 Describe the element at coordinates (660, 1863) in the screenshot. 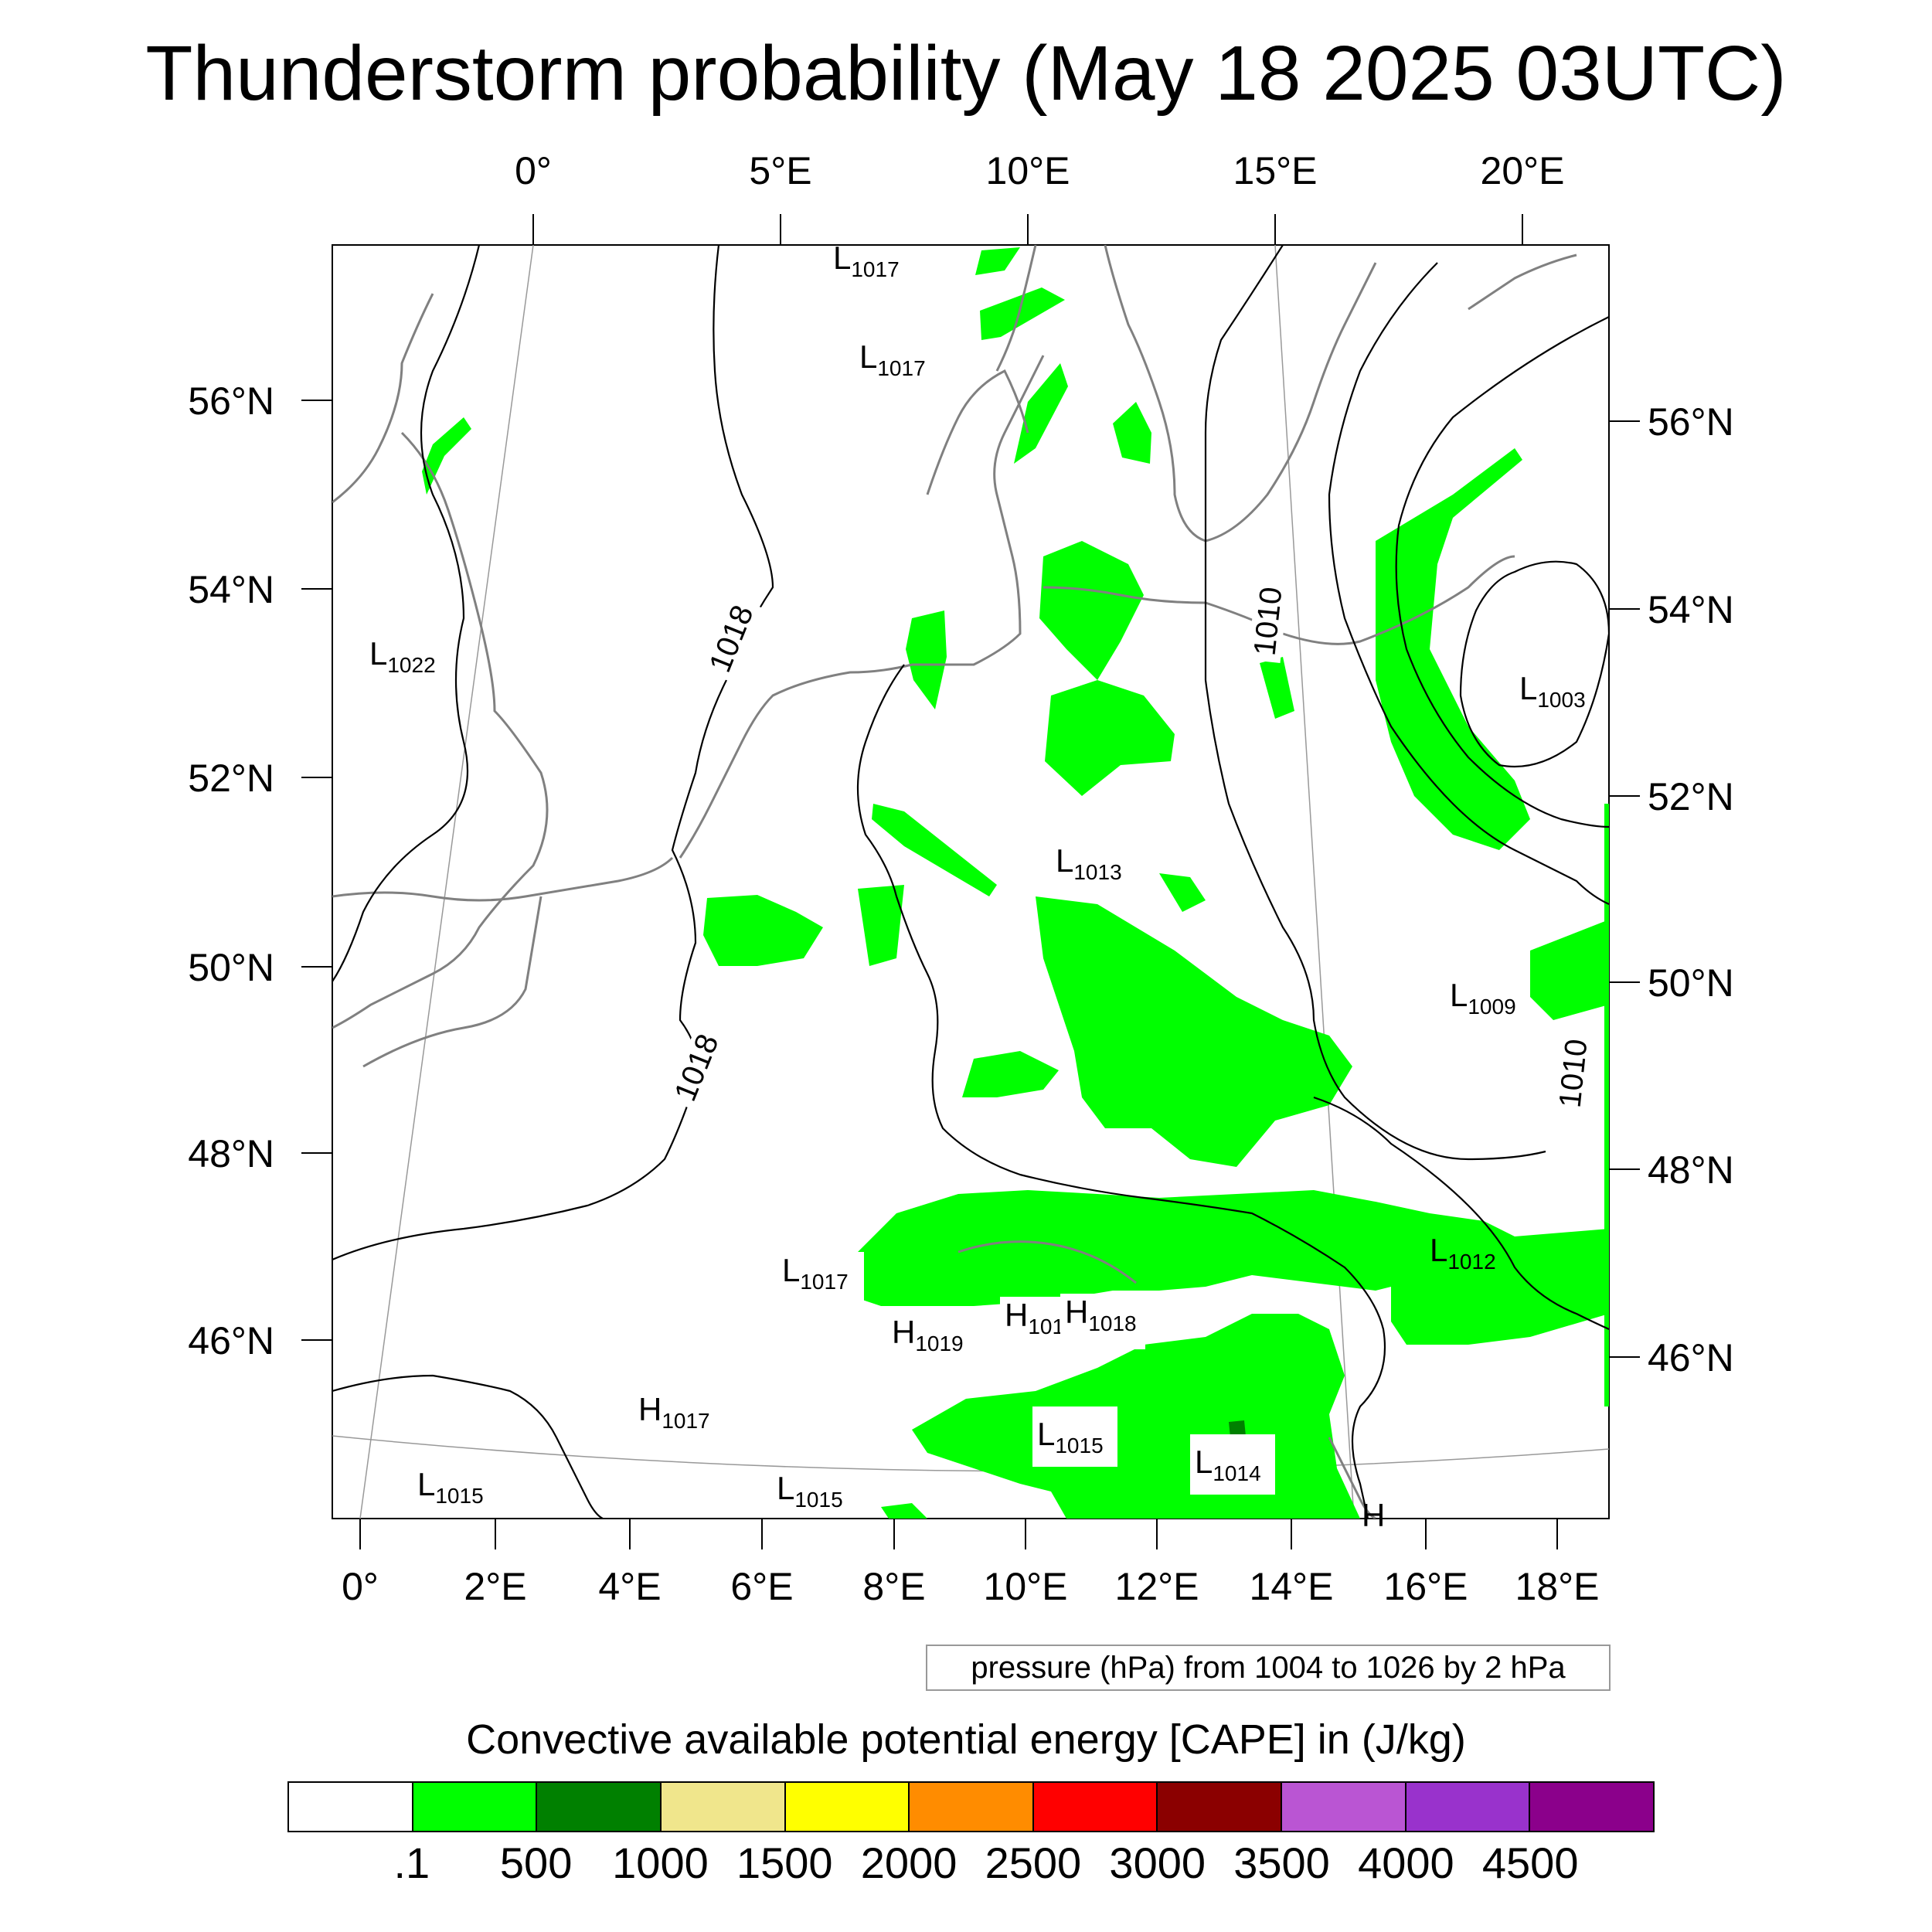

I see `colorbar-label: 1000` at that location.